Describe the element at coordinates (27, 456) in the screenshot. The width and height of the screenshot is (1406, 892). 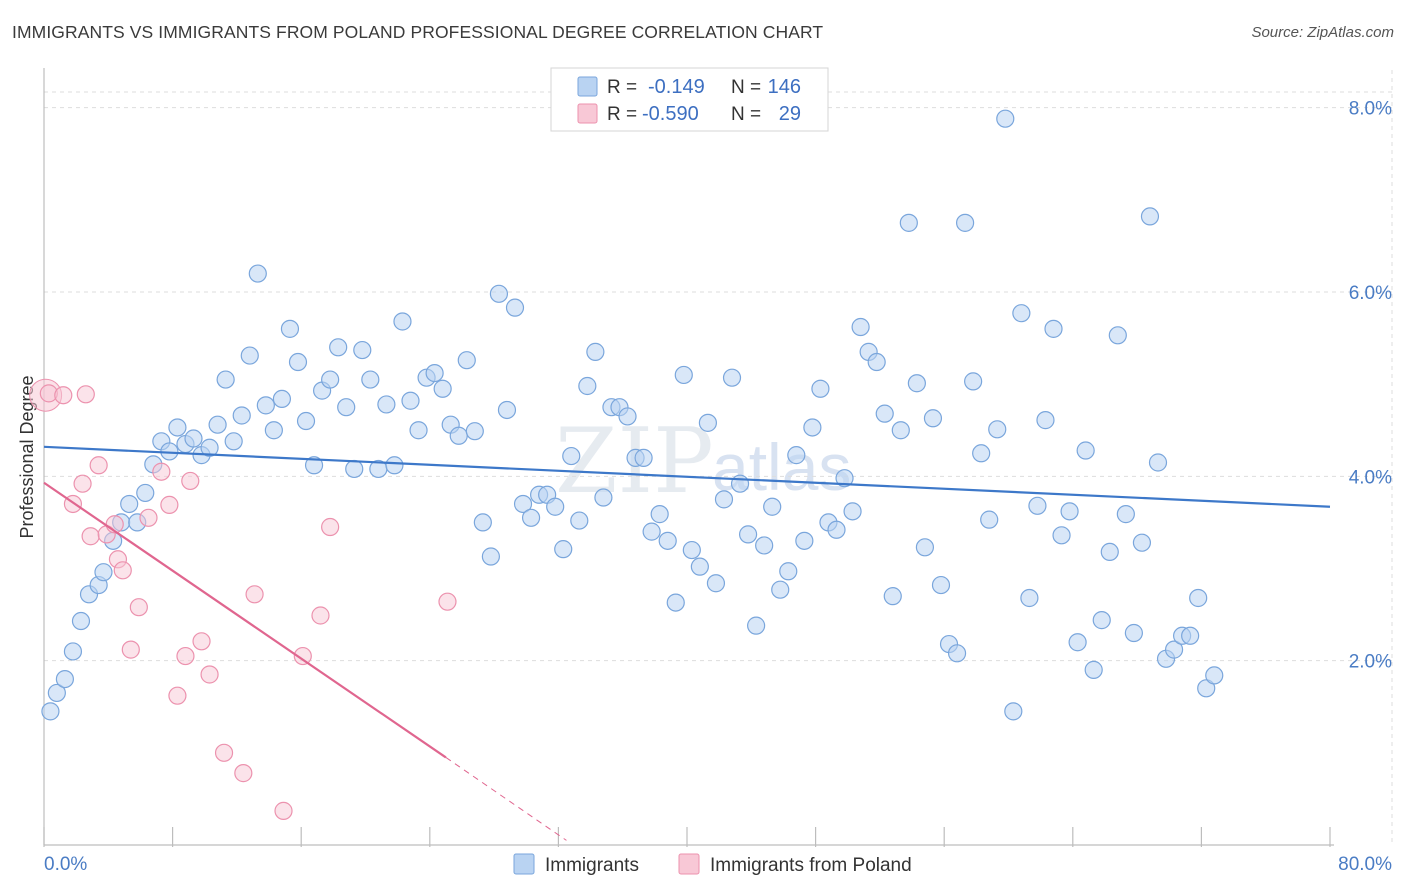
I see `y-axis-label: Professional Degree` at that location.